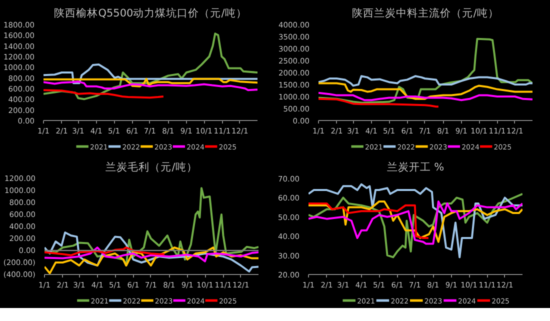  What do you see at coordinates (152, 167) in the screenshot?
I see `chart-title: 兰炭毛利（元/吨）` at bounding box center [152, 167].